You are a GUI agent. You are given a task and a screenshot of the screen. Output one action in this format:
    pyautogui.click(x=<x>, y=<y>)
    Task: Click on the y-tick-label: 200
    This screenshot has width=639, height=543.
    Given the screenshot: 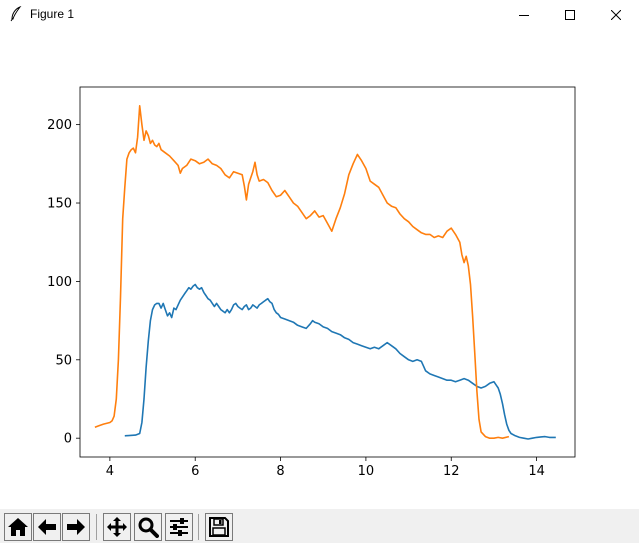 What is the action you would take?
    pyautogui.click(x=59, y=125)
    